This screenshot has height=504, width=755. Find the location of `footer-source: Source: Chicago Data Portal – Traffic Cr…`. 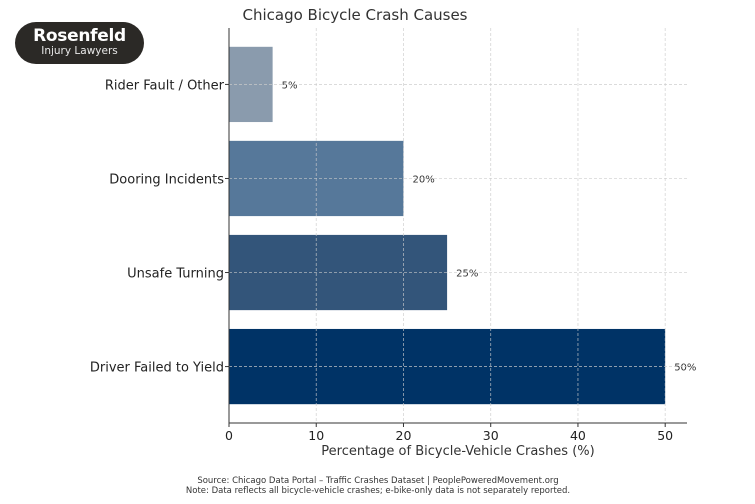

footer-source: Source: Chicago Data Portal – Traffic Cr… is located at coordinates (378, 481).